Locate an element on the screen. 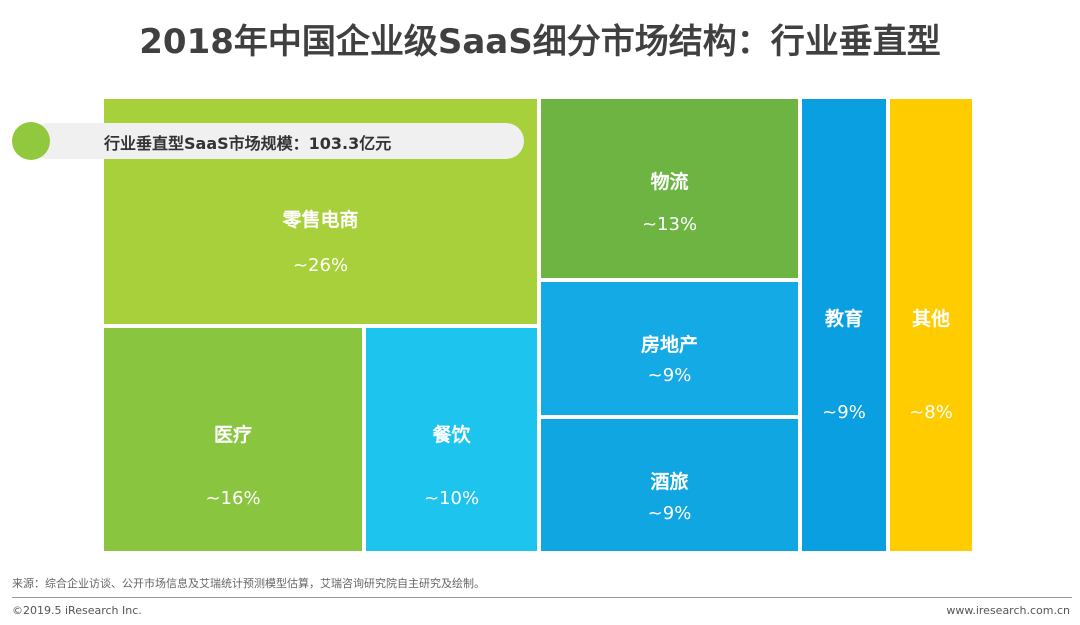  treemap-cell-medical: 医疗 ~16% is located at coordinates (233, 439).